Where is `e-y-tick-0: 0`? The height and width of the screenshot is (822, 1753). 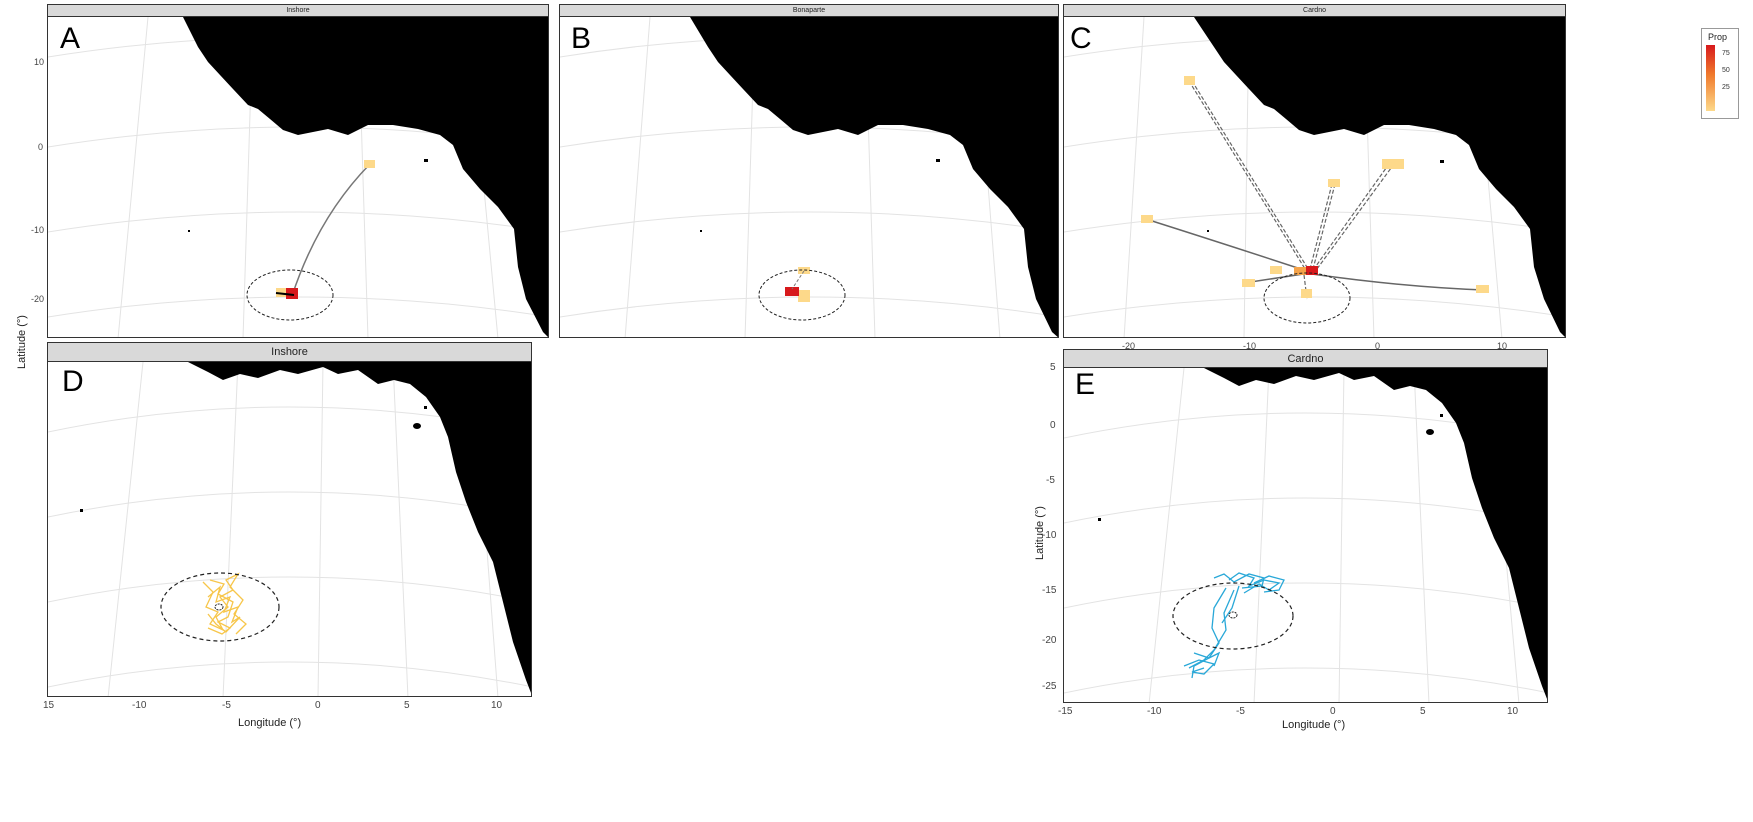
e-y-tick-0: 0 is located at coordinates (1053, 425).